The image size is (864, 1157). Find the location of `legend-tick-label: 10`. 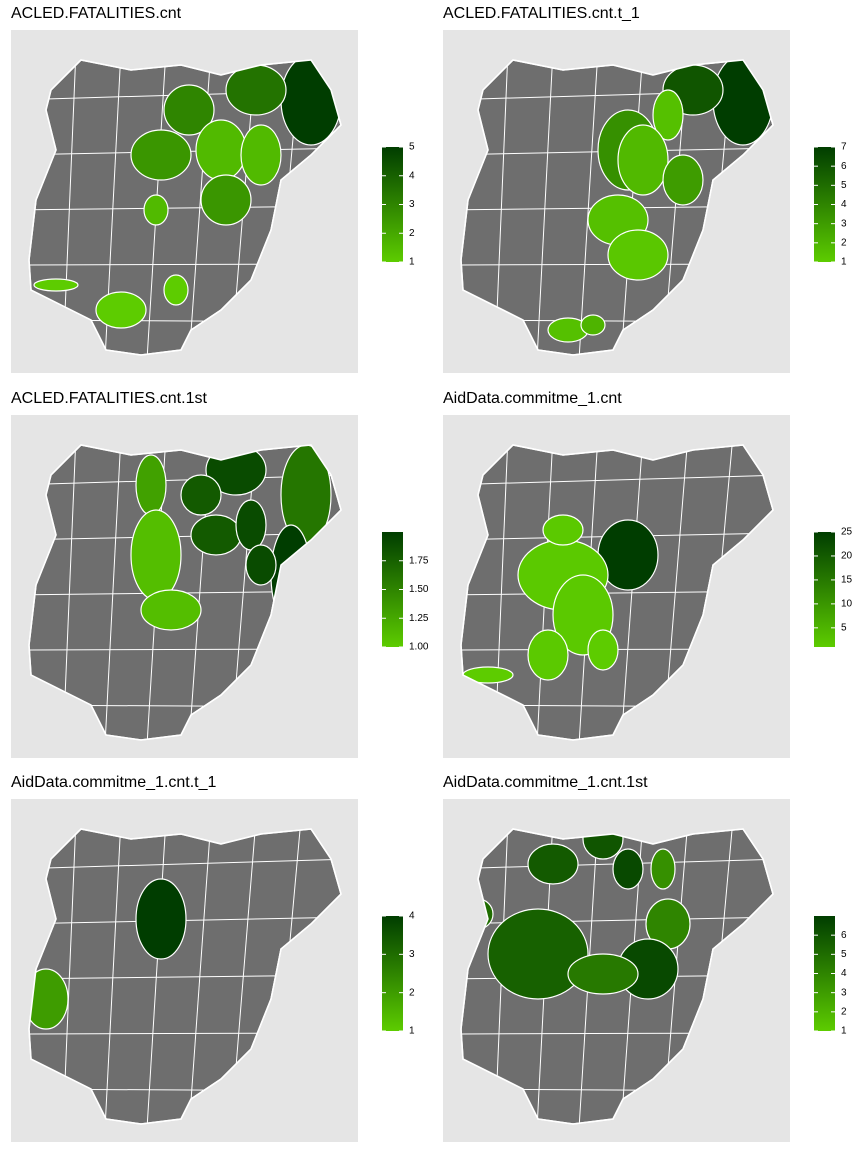

legend-tick-label: 10 is located at coordinates (847, 604).